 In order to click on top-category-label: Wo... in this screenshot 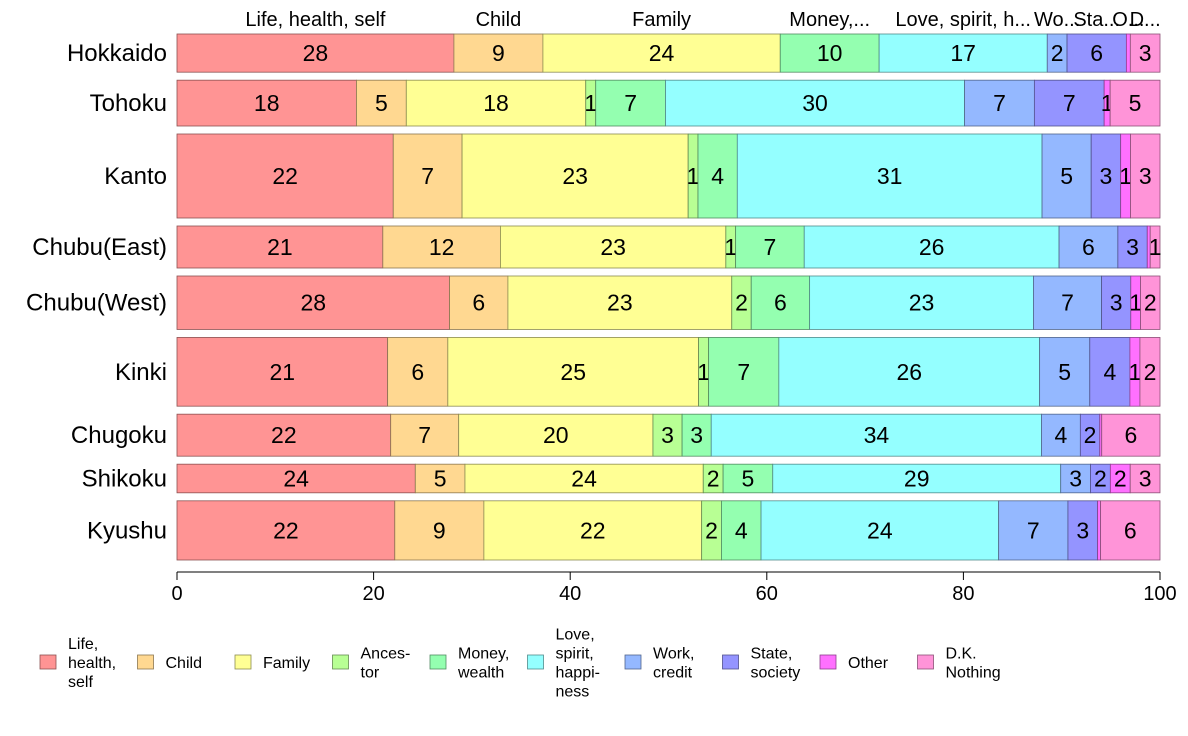, I will do `click(1057, 20)`.